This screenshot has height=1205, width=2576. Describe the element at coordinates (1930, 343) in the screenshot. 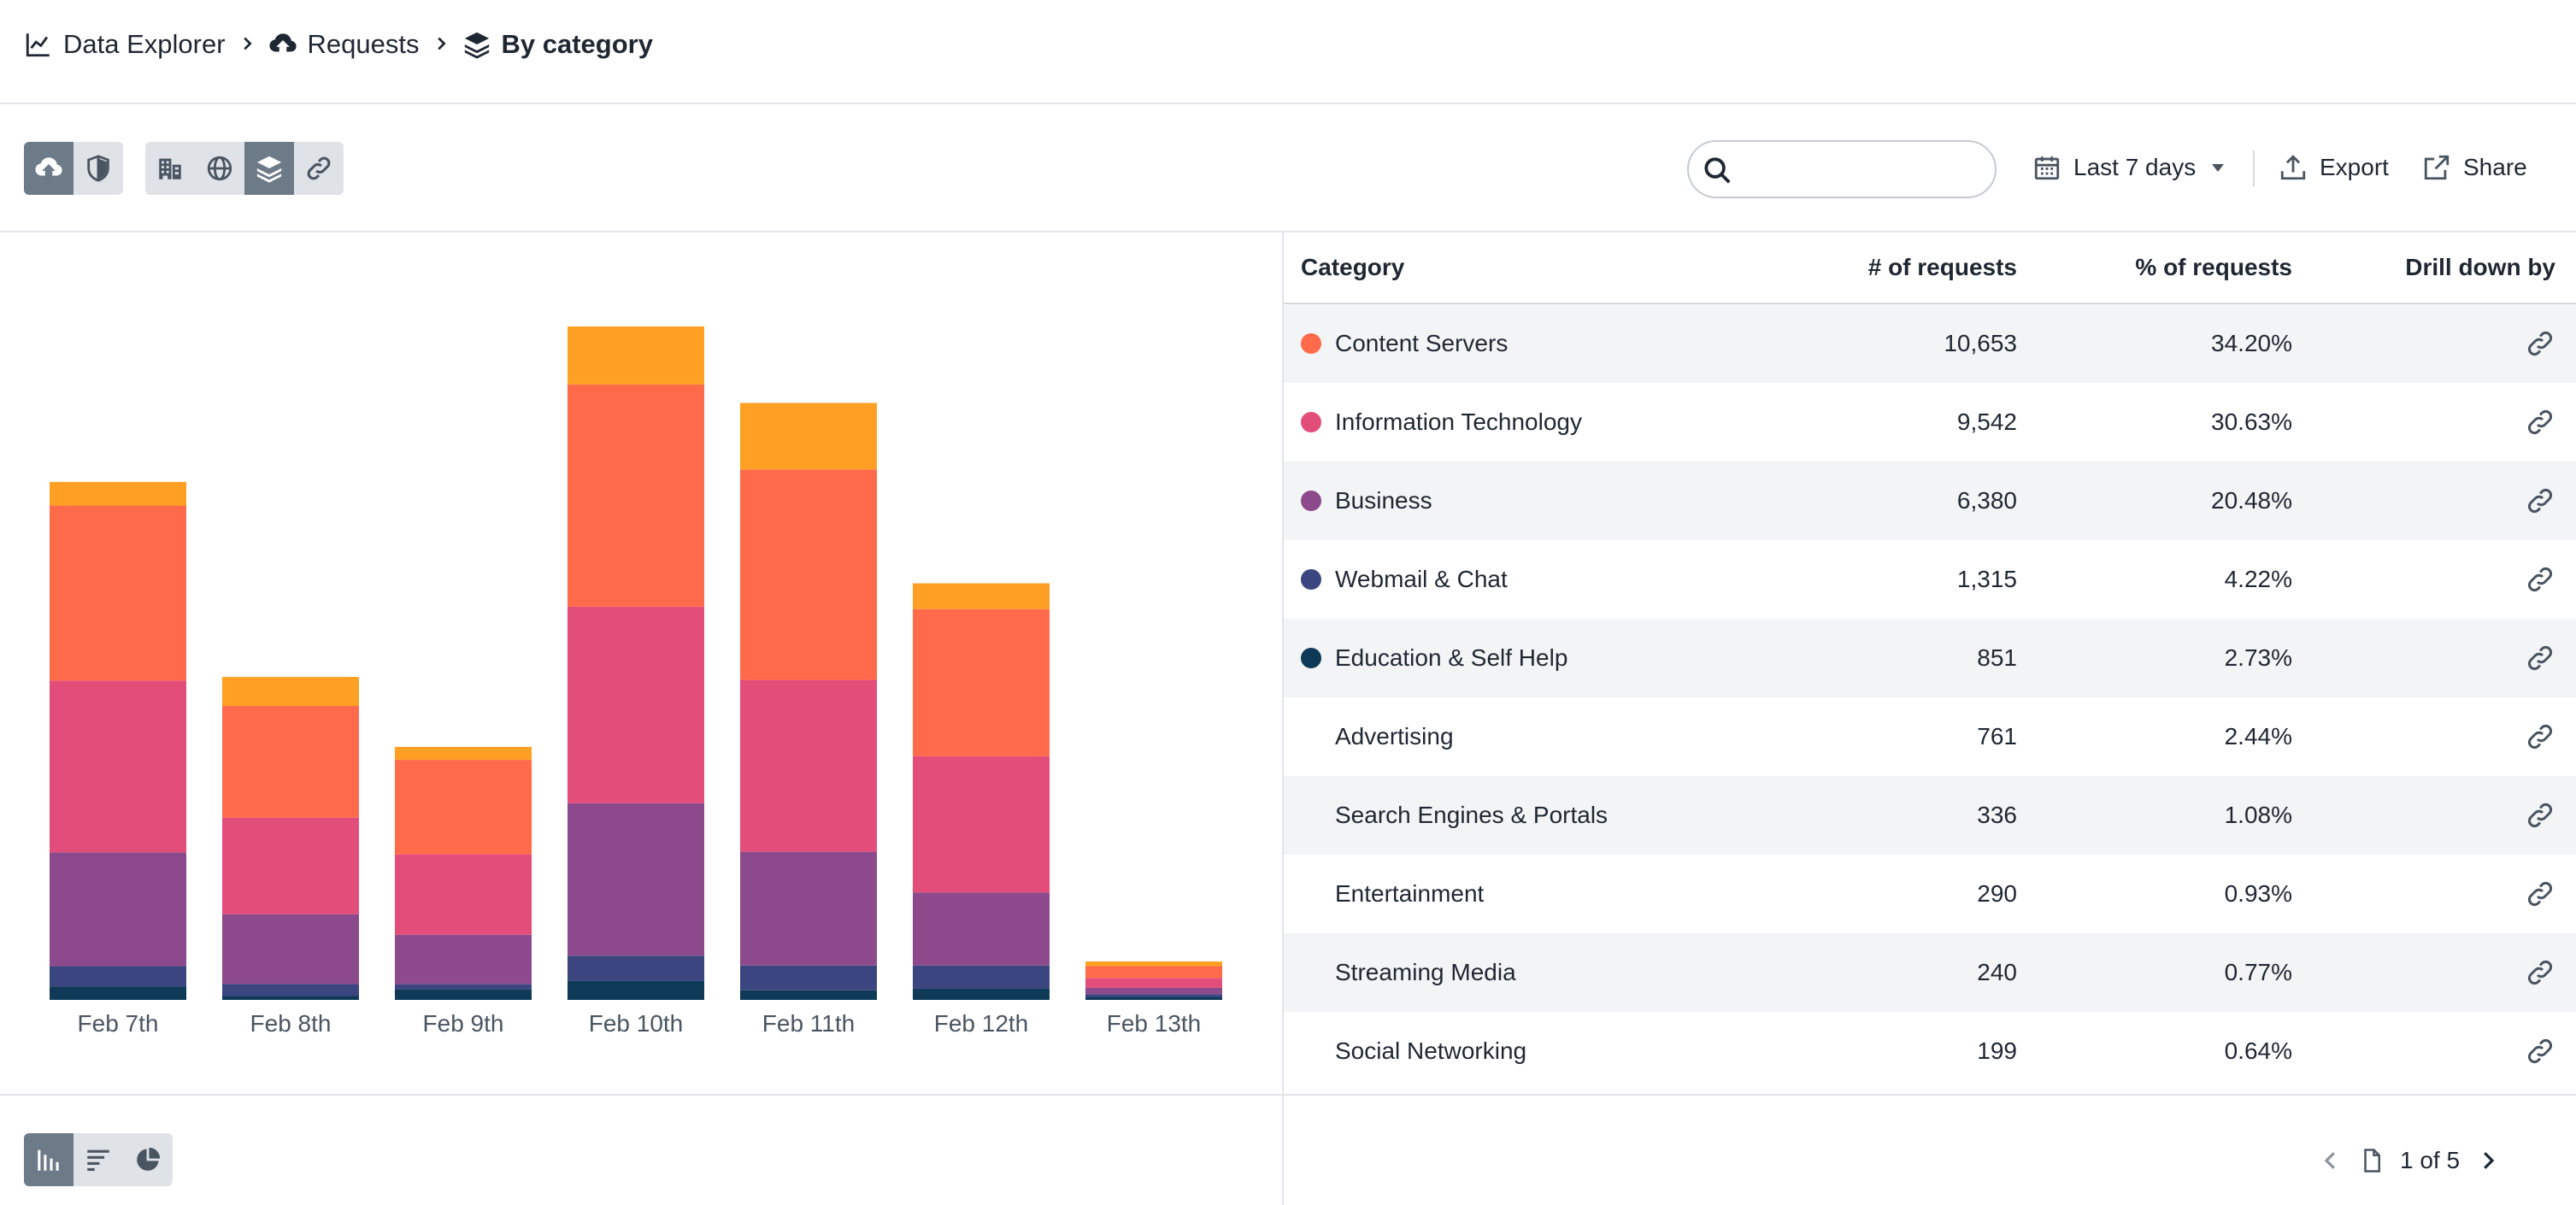

I see `table-row: Content Servers 10,653 34.20%` at that location.